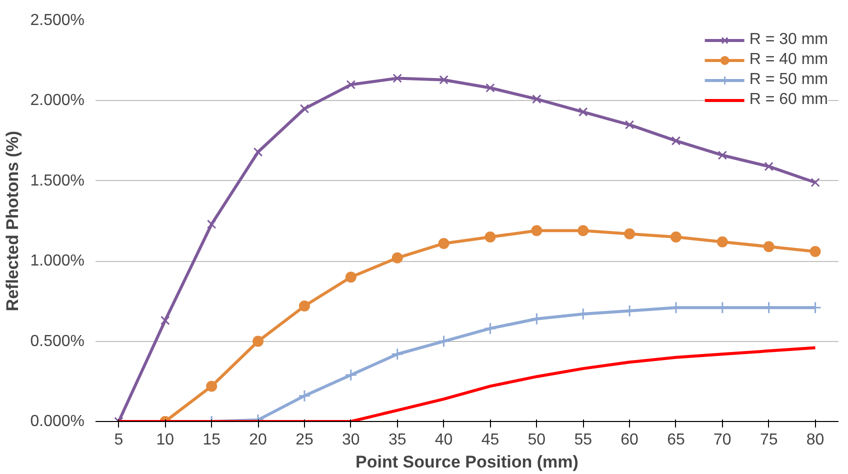  What do you see at coordinates (258, 440) in the screenshot?
I see `x-tick-label: 20` at bounding box center [258, 440].